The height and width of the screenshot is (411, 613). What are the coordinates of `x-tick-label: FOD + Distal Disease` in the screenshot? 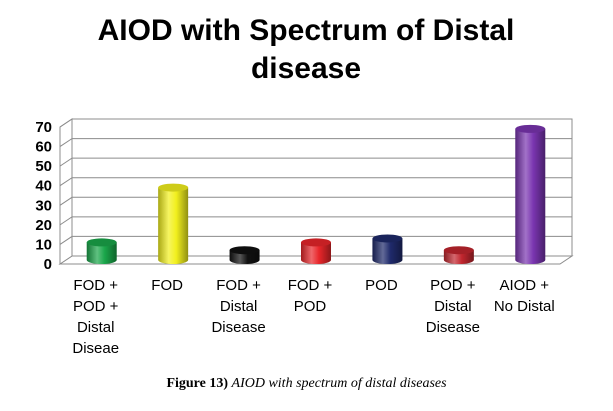 It's located at (238, 306).